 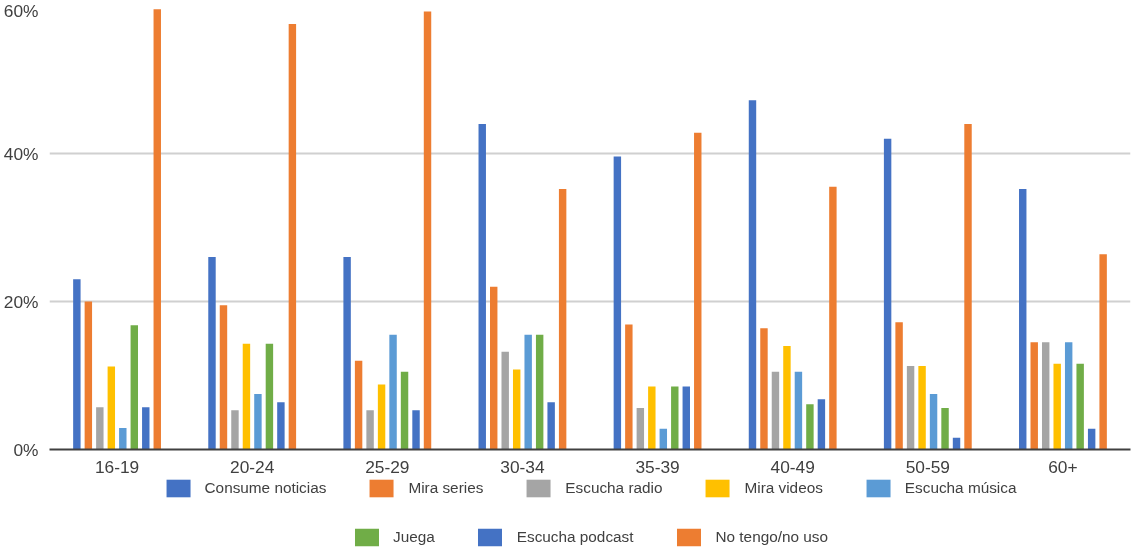 I want to click on legend-label: Consume noticias, so click(x=265, y=488).